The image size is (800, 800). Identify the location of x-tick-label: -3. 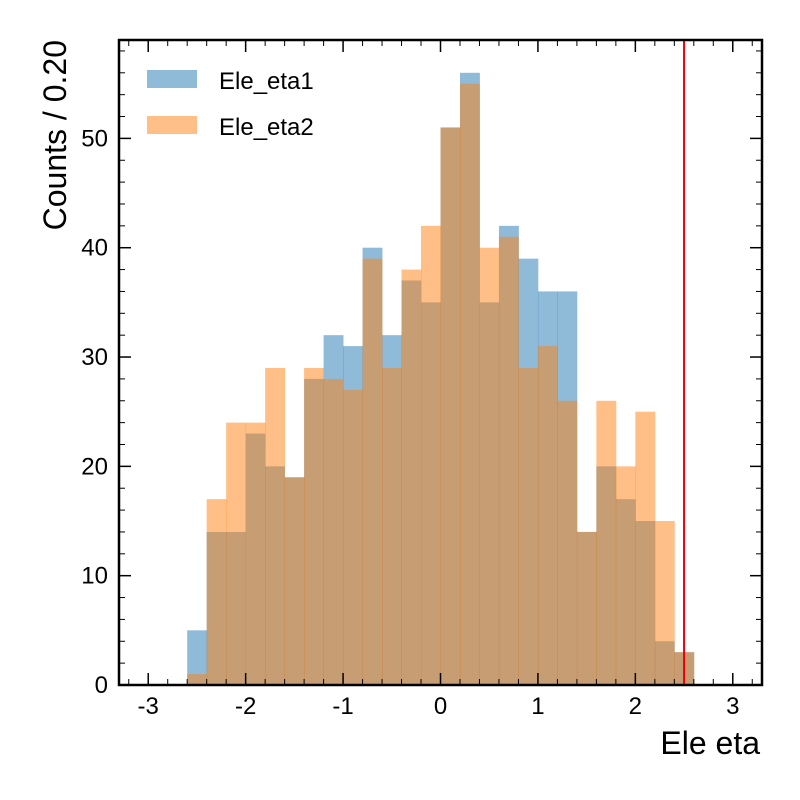
(148, 706).